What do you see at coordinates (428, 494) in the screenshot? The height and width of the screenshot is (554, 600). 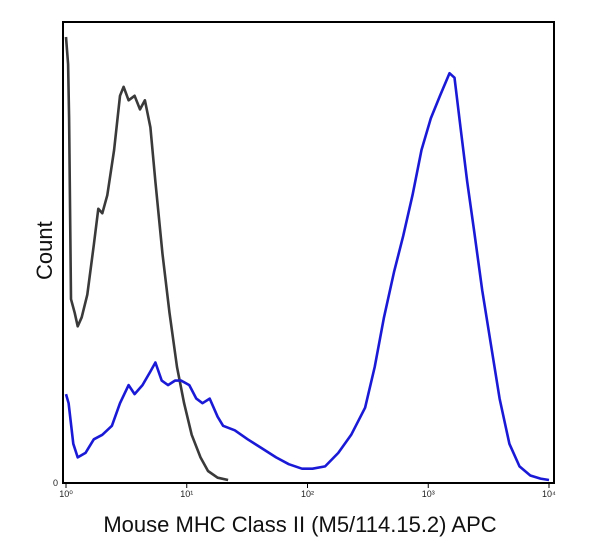 I see `x-tick-label: 10³` at bounding box center [428, 494].